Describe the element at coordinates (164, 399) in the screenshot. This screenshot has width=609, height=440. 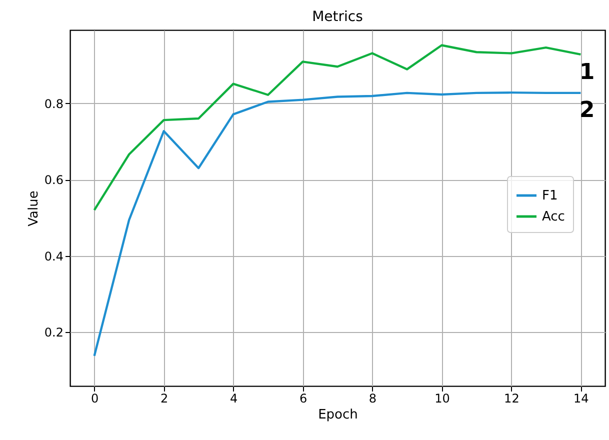
I see `x-tick-label: 2` at that location.